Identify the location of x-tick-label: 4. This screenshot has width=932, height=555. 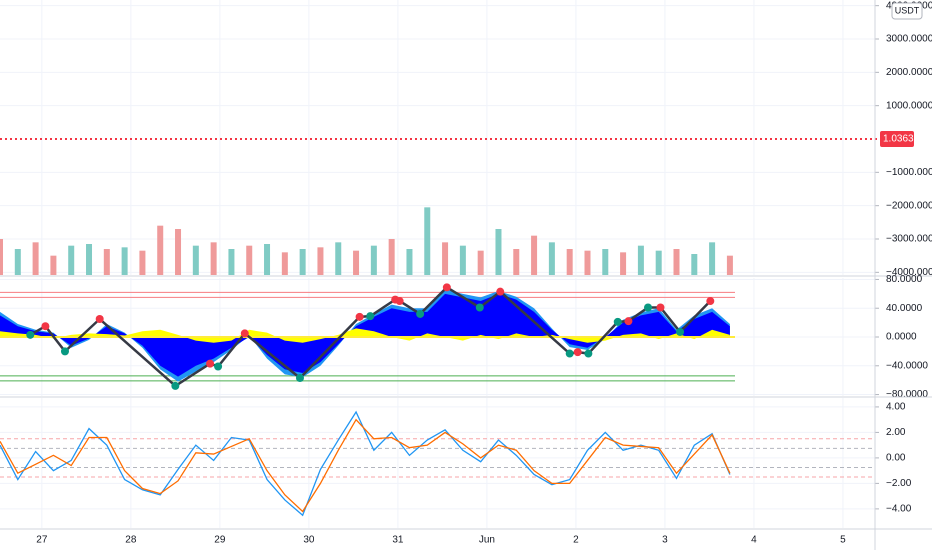
(754, 540).